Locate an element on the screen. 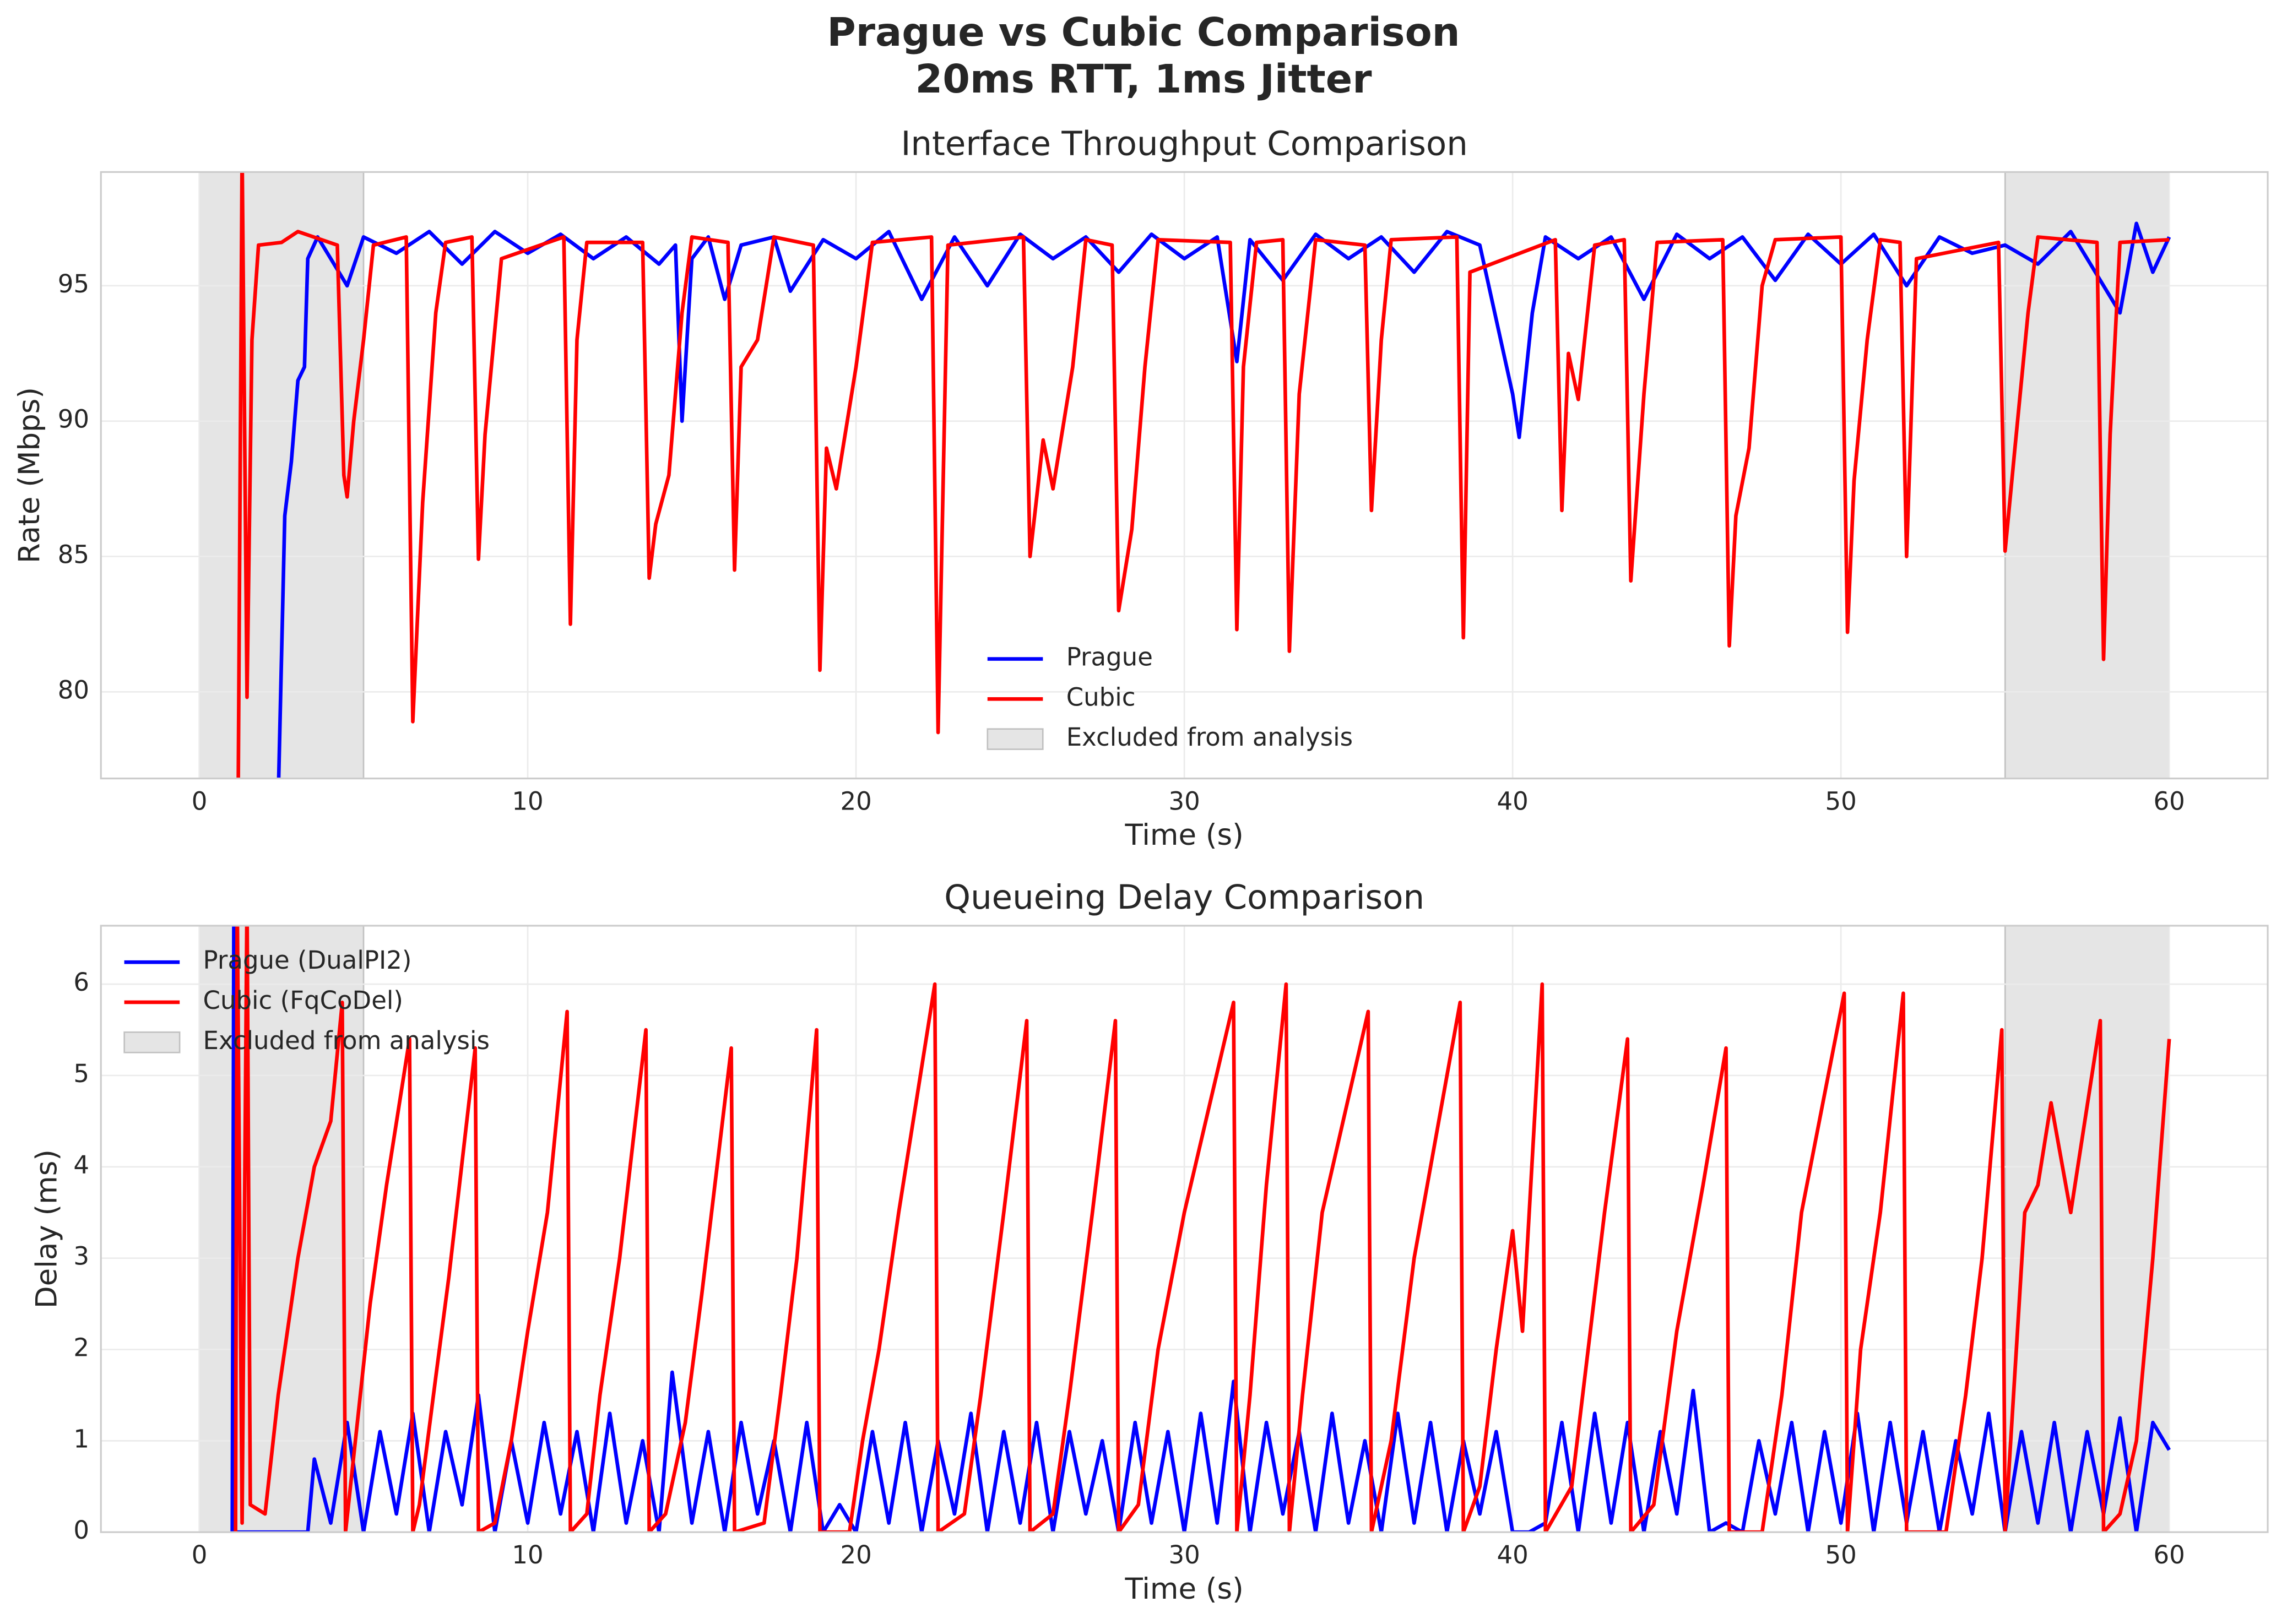 This screenshot has width=2287, height=1624. legend-label: Cubic (FqCoDel) is located at coordinates (303, 1000).